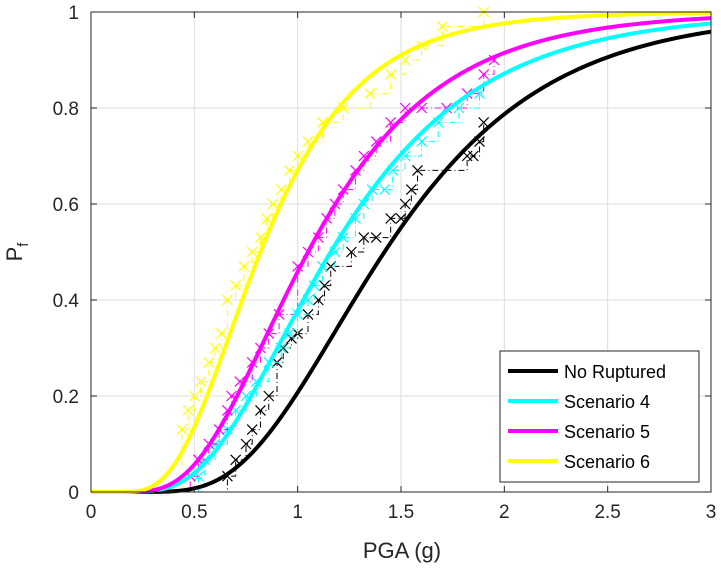 This screenshot has height=570, width=721. I want to click on y-tick-label: 0.2, so click(66, 397).